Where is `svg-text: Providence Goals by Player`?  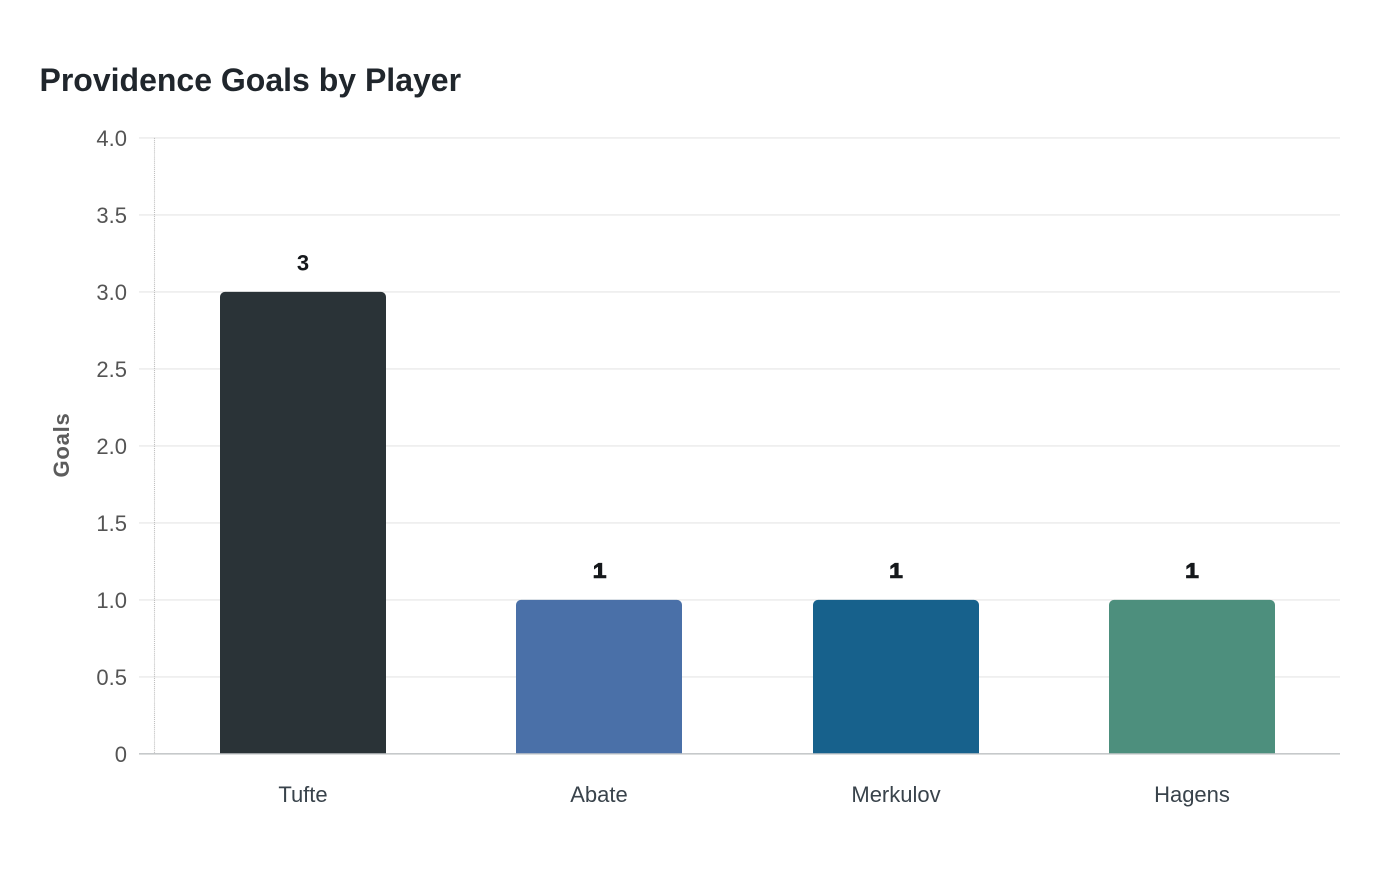 svg-text: Providence Goals by Player is located at coordinates (251, 80).